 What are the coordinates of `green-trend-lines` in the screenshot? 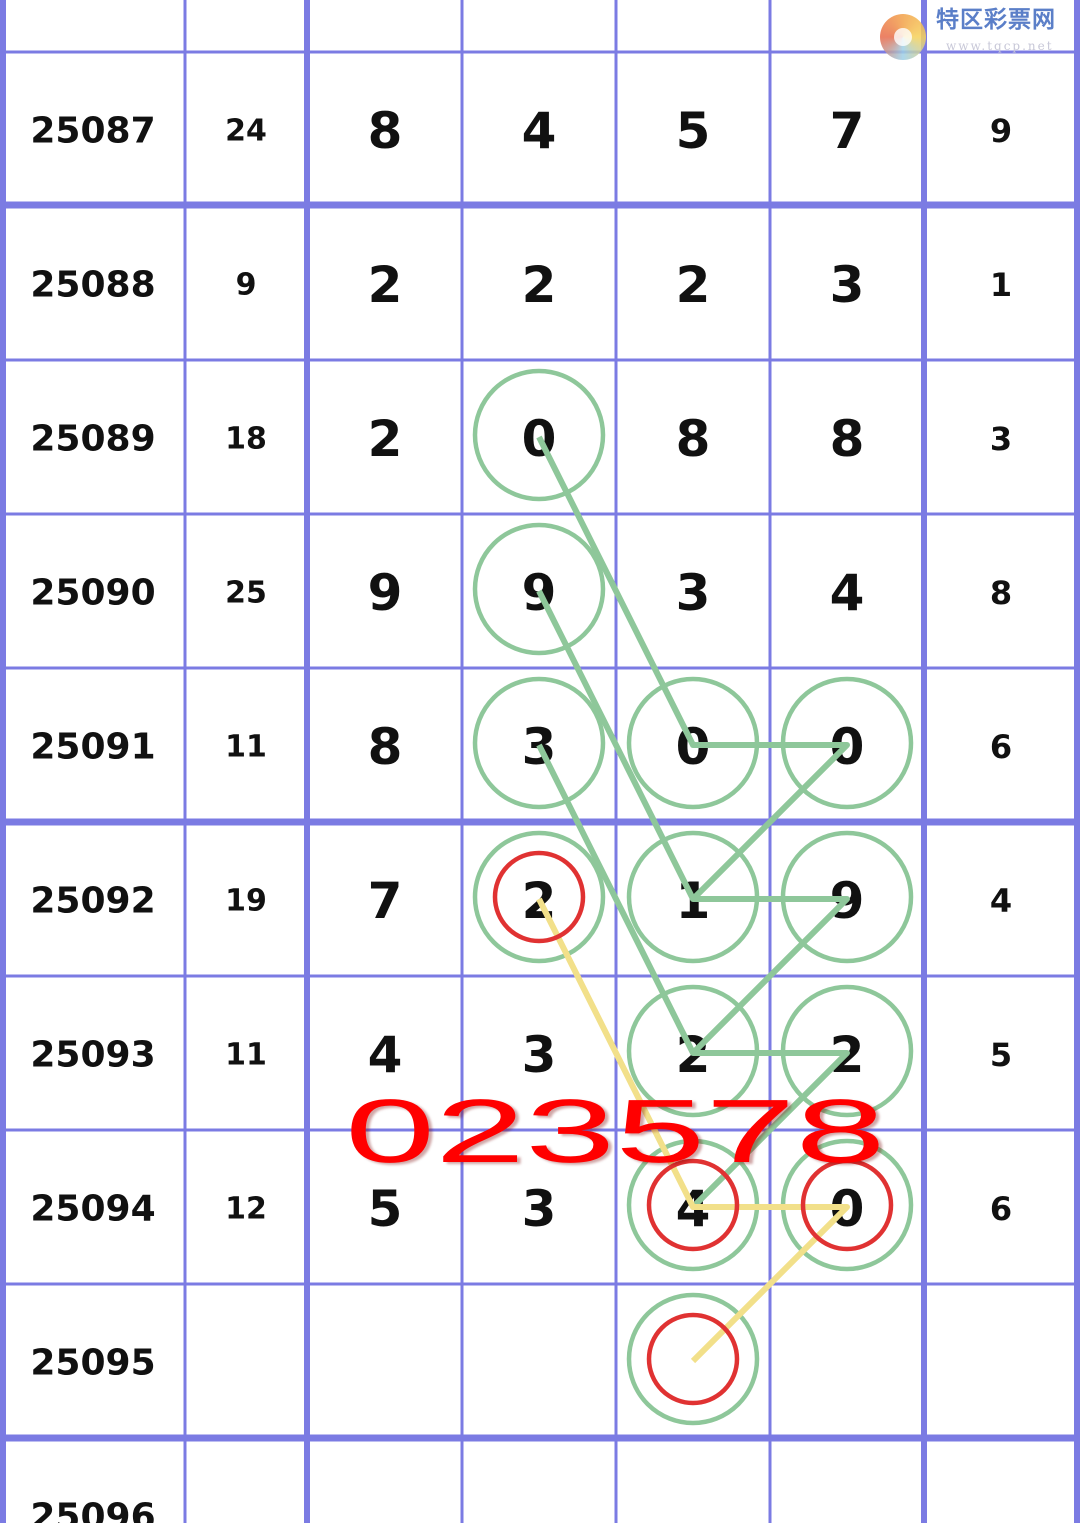 It's located at (693, 822).